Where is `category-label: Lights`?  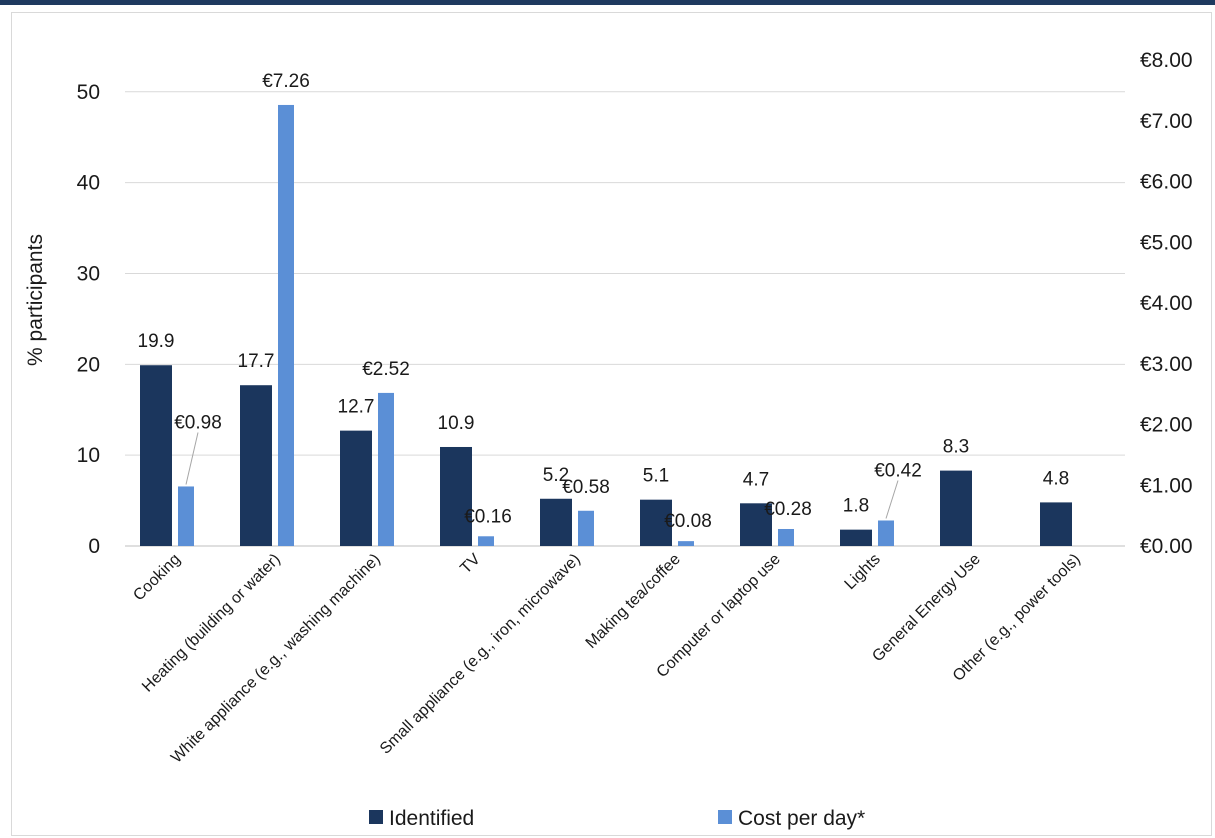
category-label: Lights is located at coordinates (863, 572).